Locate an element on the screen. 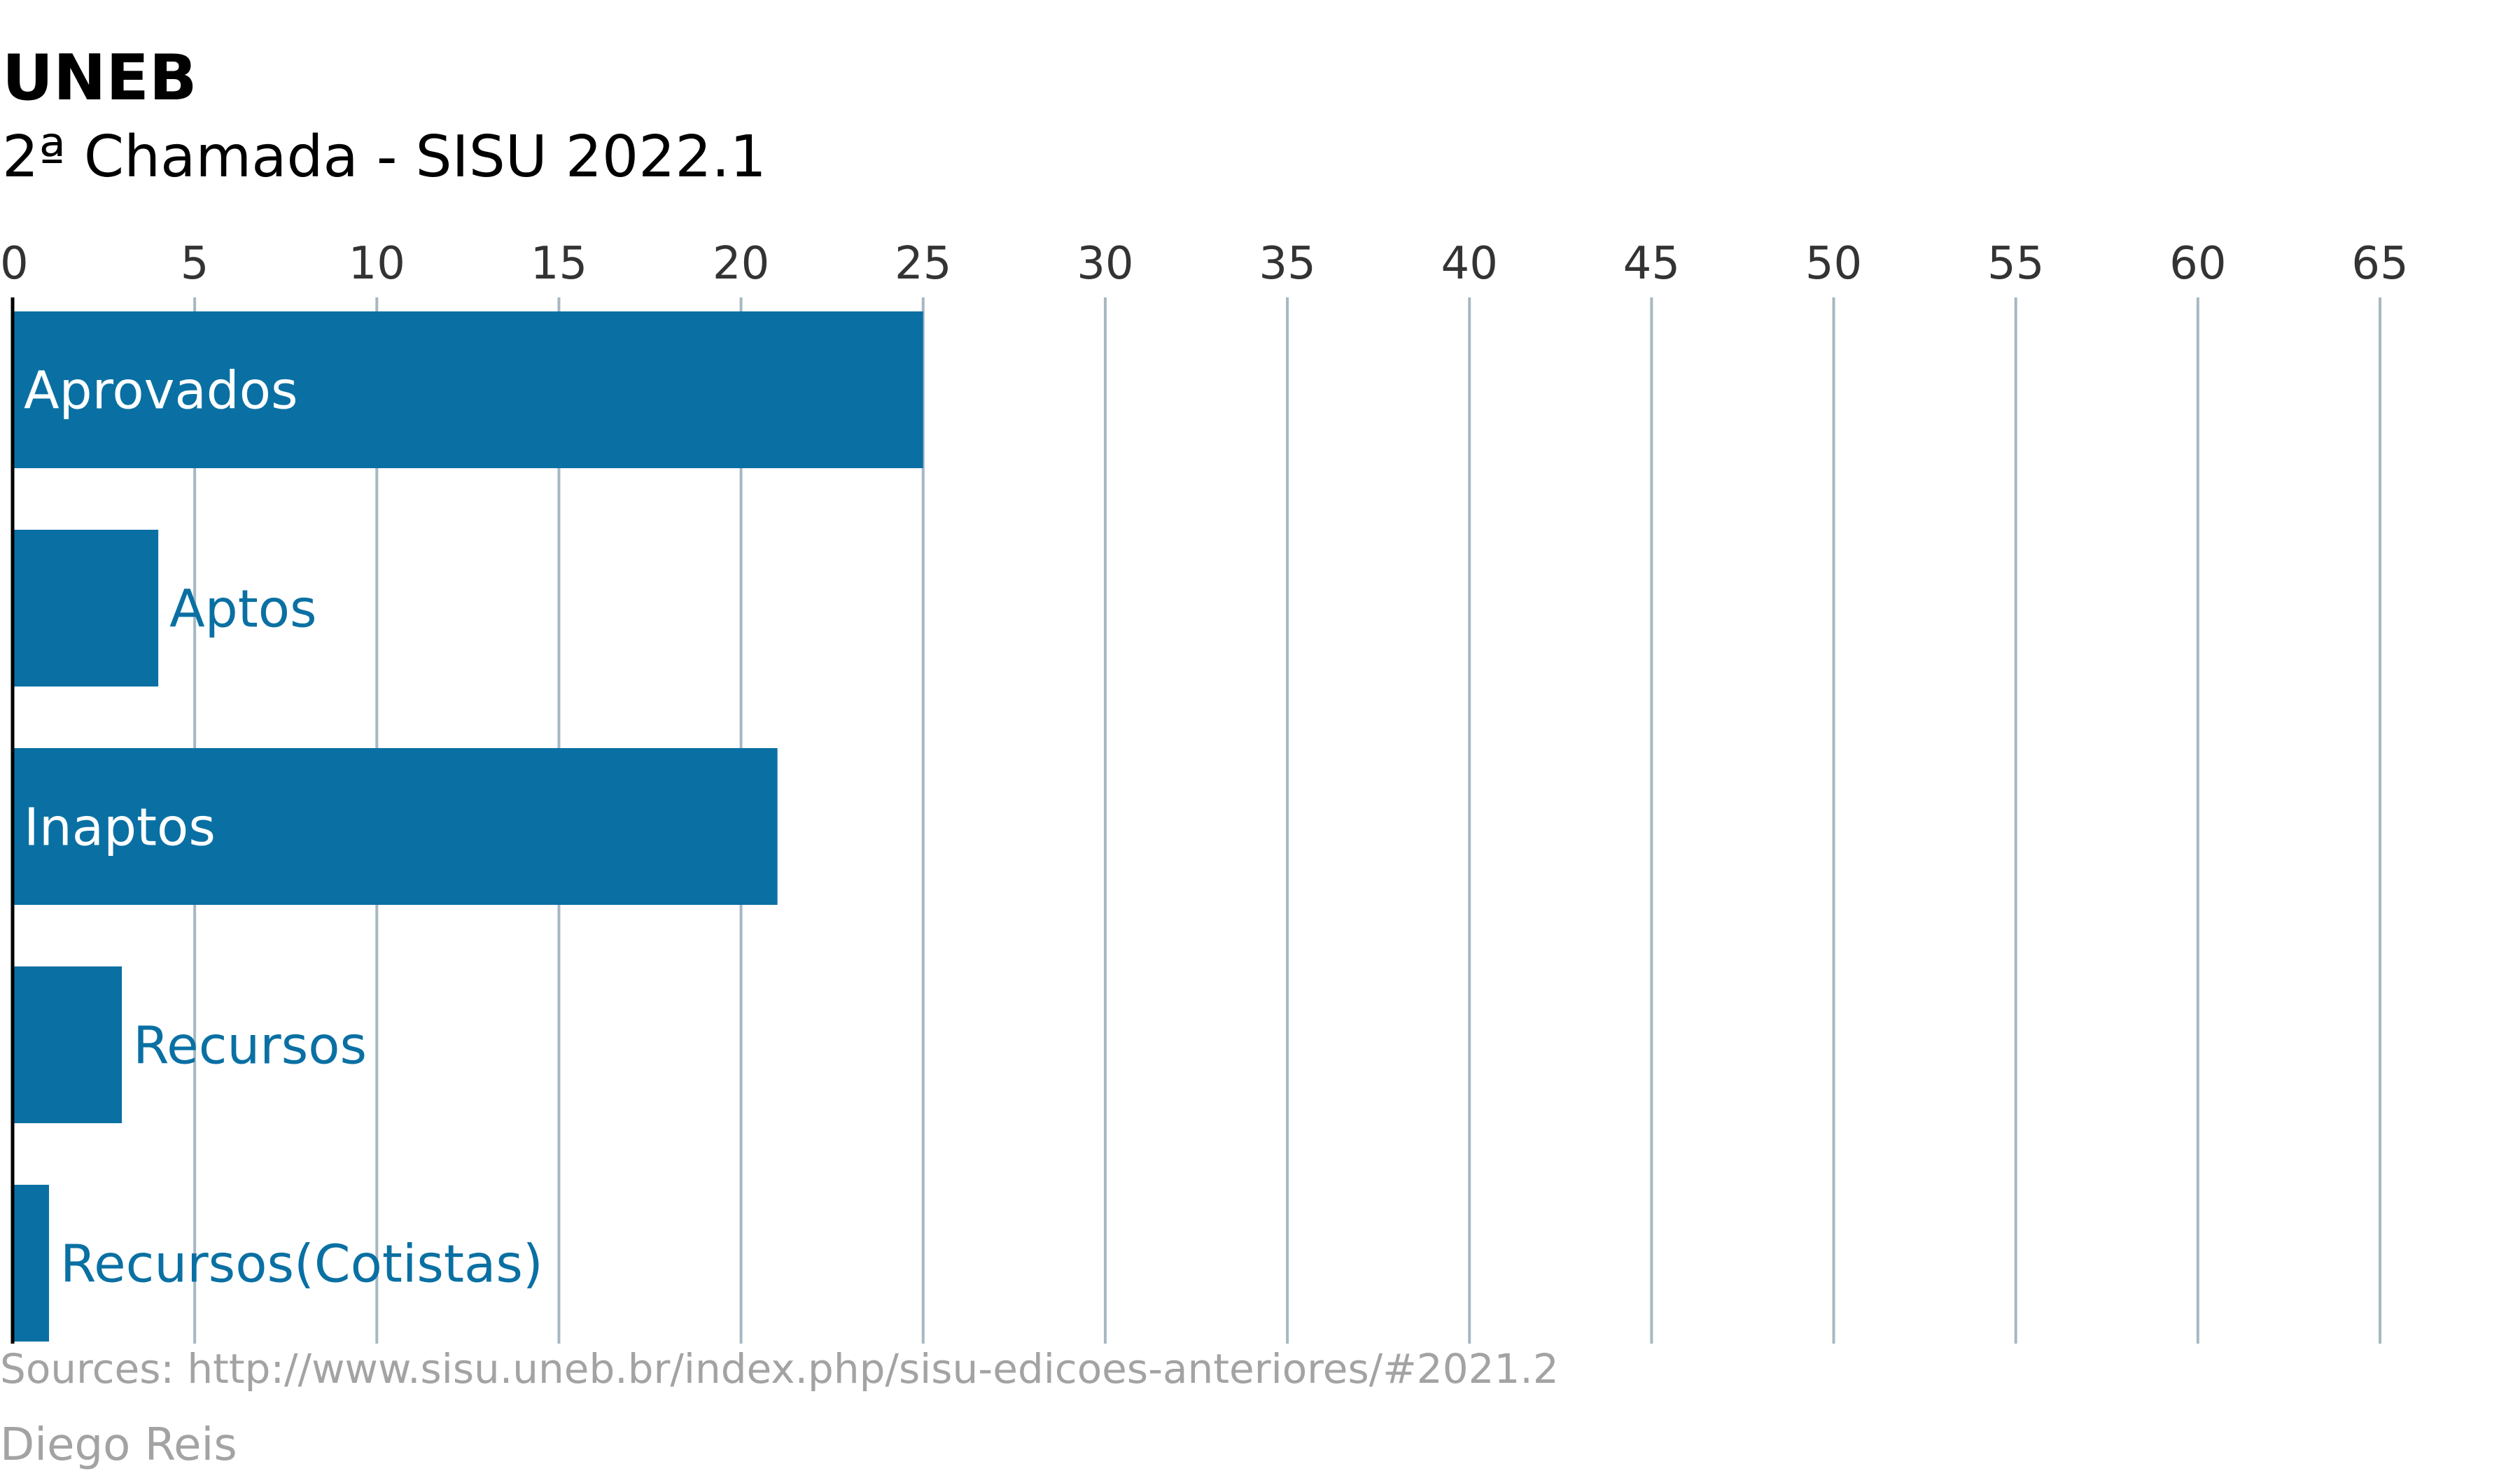  x-tick-labels: 0 5 10 15 20 25 30 35 40 45 50 55 60 65 is located at coordinates (1204, 264).